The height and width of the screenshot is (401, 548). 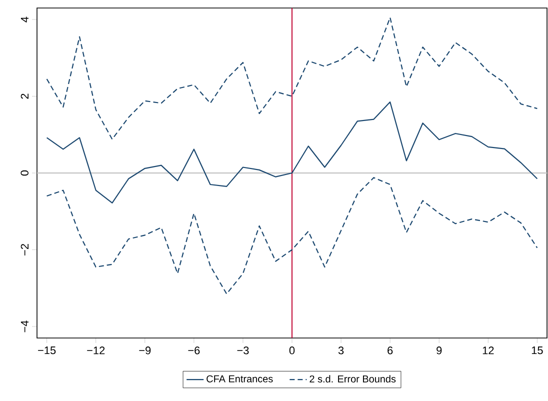 What do you see at coordinates (24, 173) in the screenshot?
I see `y-tick-label: 0` at bounding box center [24, 173].